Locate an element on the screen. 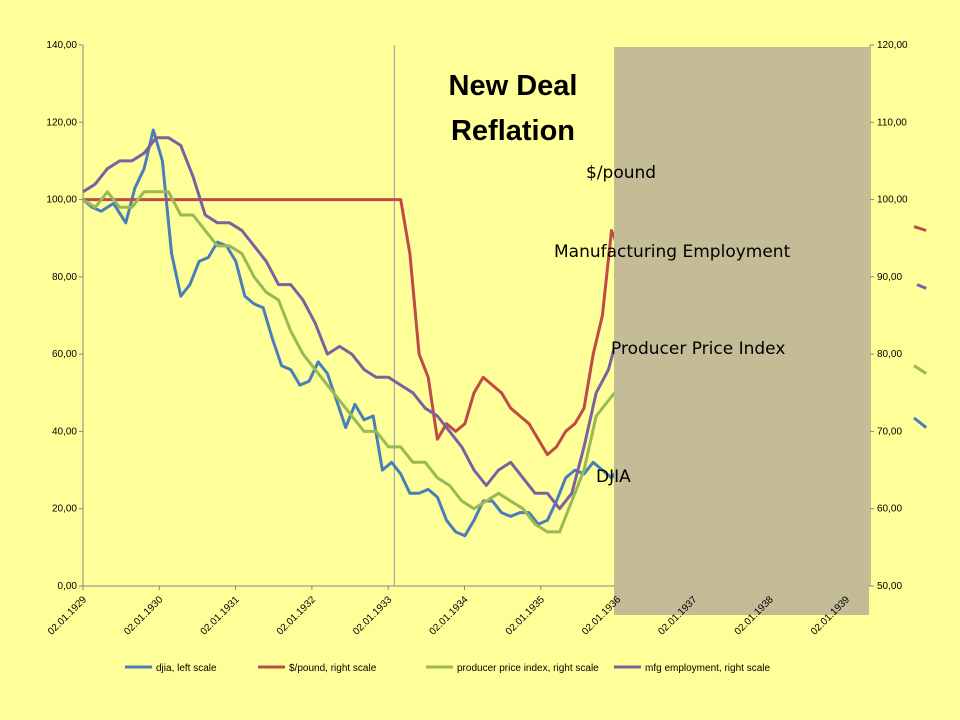 This screenshot has height=720, width=960. legend-label: djia, left scale is located at coordinates (186, 668).